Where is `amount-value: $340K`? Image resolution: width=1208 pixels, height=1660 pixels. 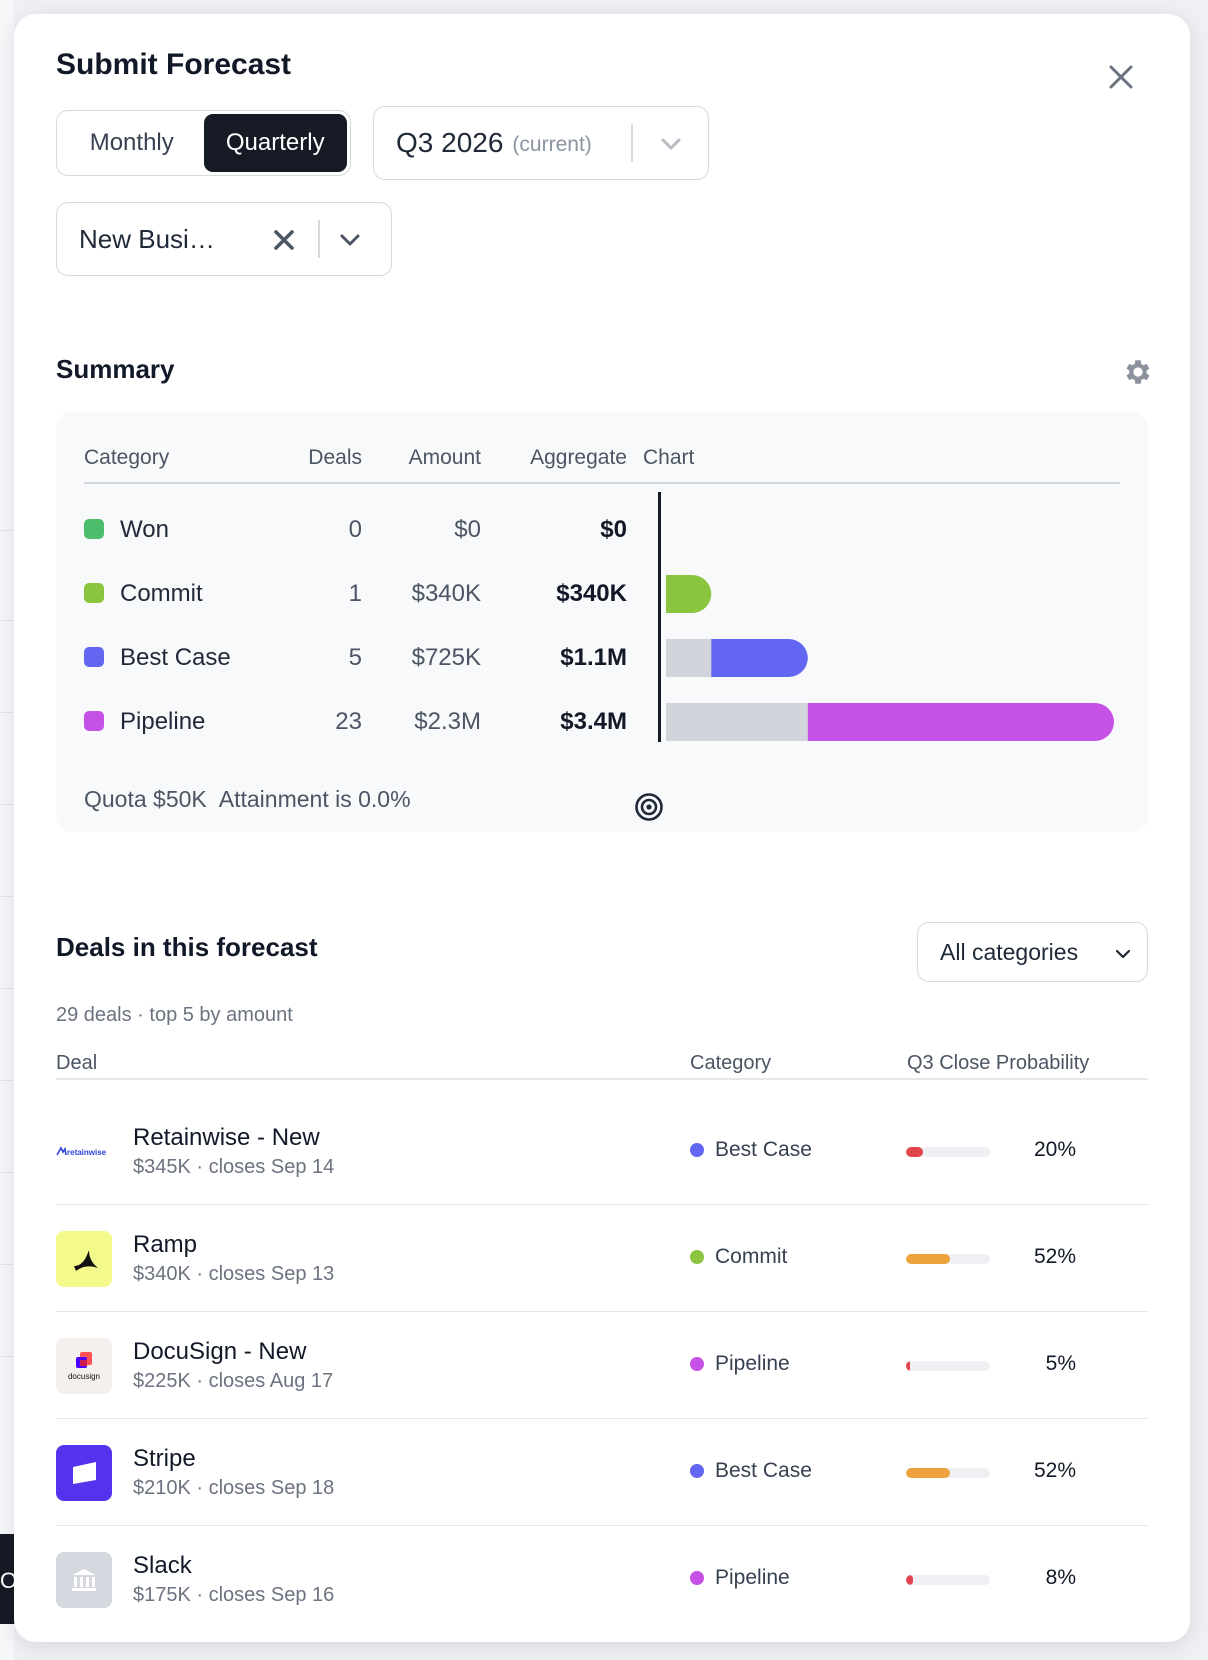
amount-value: $340K is located at coordinates (446, 593).